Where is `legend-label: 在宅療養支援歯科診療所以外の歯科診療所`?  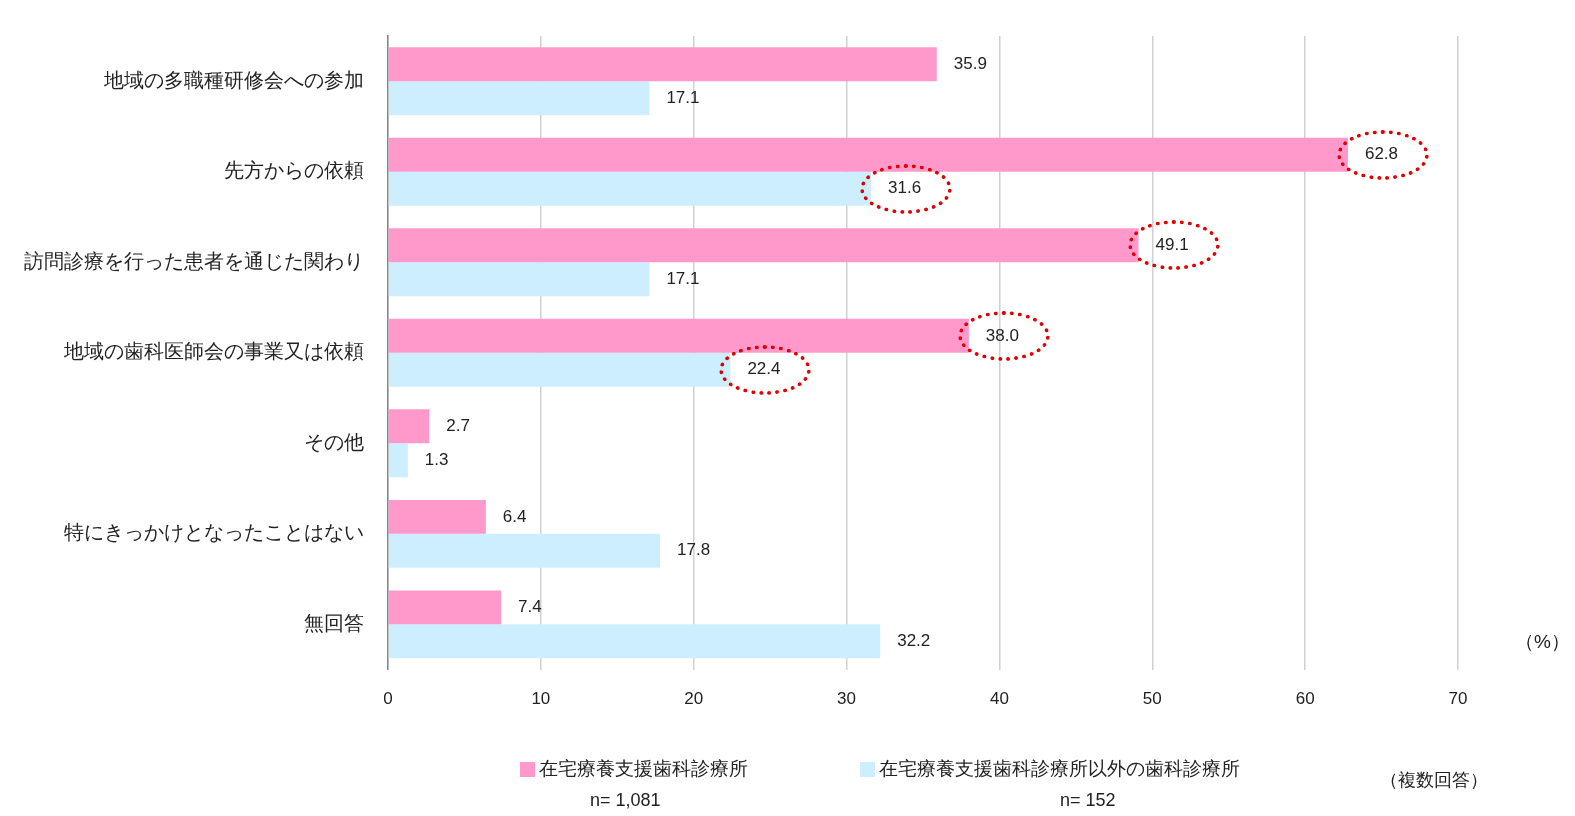 legend-label: 在宅療養支援歯科診療所以外の歯科診療所 is located at coordinates (1059, 769).